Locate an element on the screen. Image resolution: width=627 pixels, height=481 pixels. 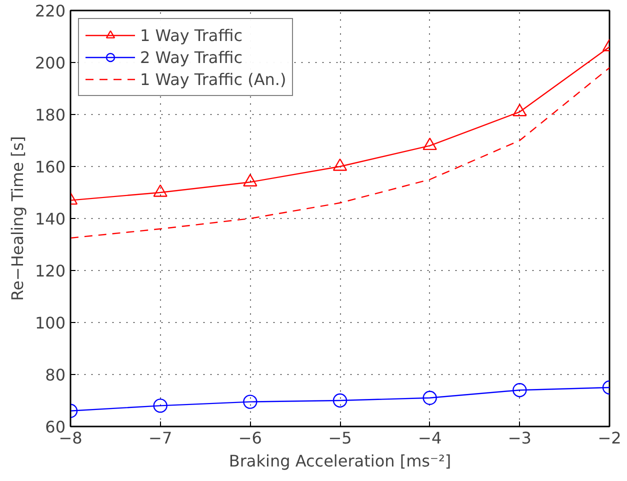
y-axis-title: Re−Healing Time [s] is located at coordinates (17, 218).